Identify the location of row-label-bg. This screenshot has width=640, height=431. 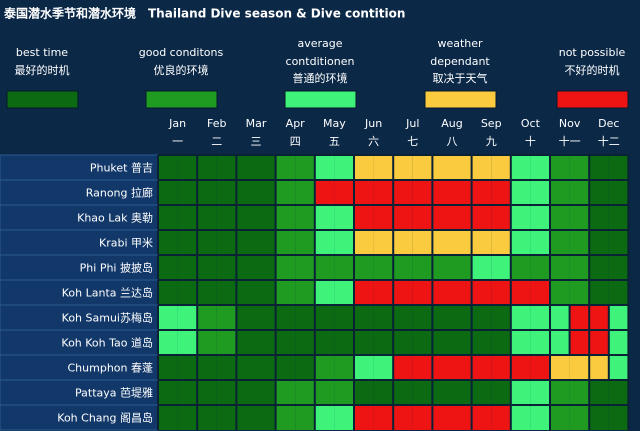
(79, 392).